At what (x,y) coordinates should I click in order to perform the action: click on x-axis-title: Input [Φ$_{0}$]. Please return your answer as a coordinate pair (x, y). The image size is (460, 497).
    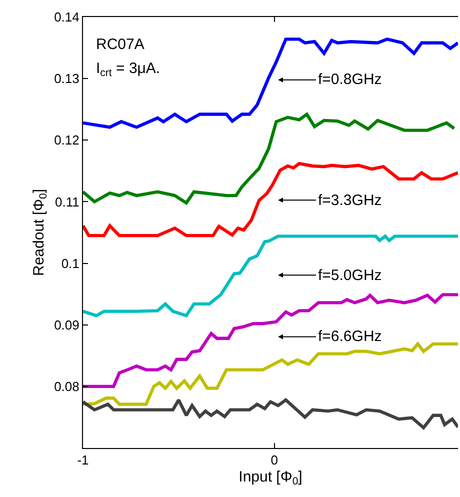
    Looking at the image, I should click on (270, 478).